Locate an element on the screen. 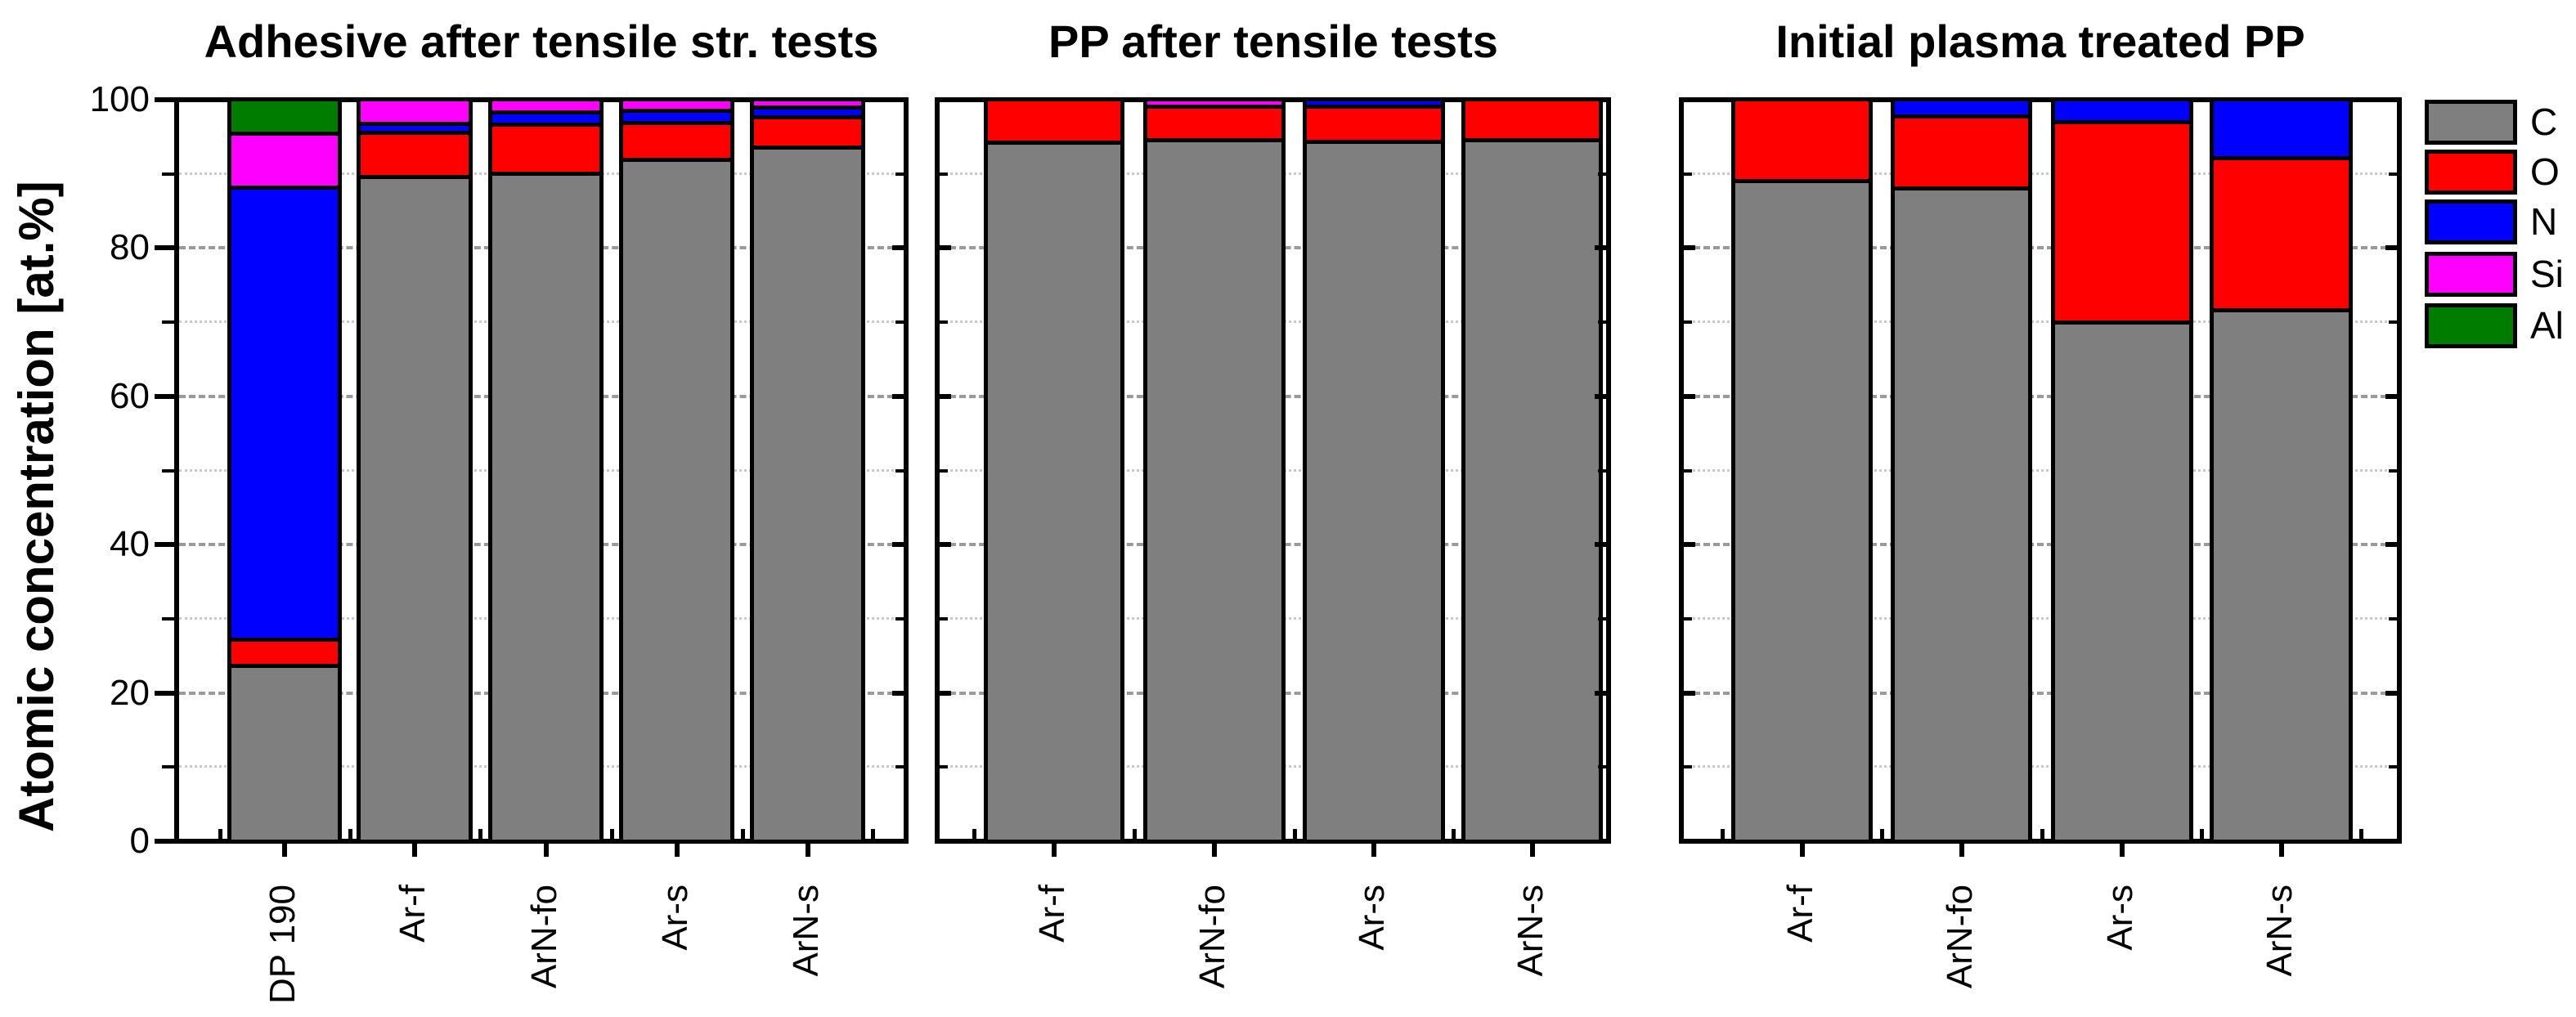 The height and width of the screenshot is (1017, 2576). legend-label-O: O is located at coordinates (2545, 171).